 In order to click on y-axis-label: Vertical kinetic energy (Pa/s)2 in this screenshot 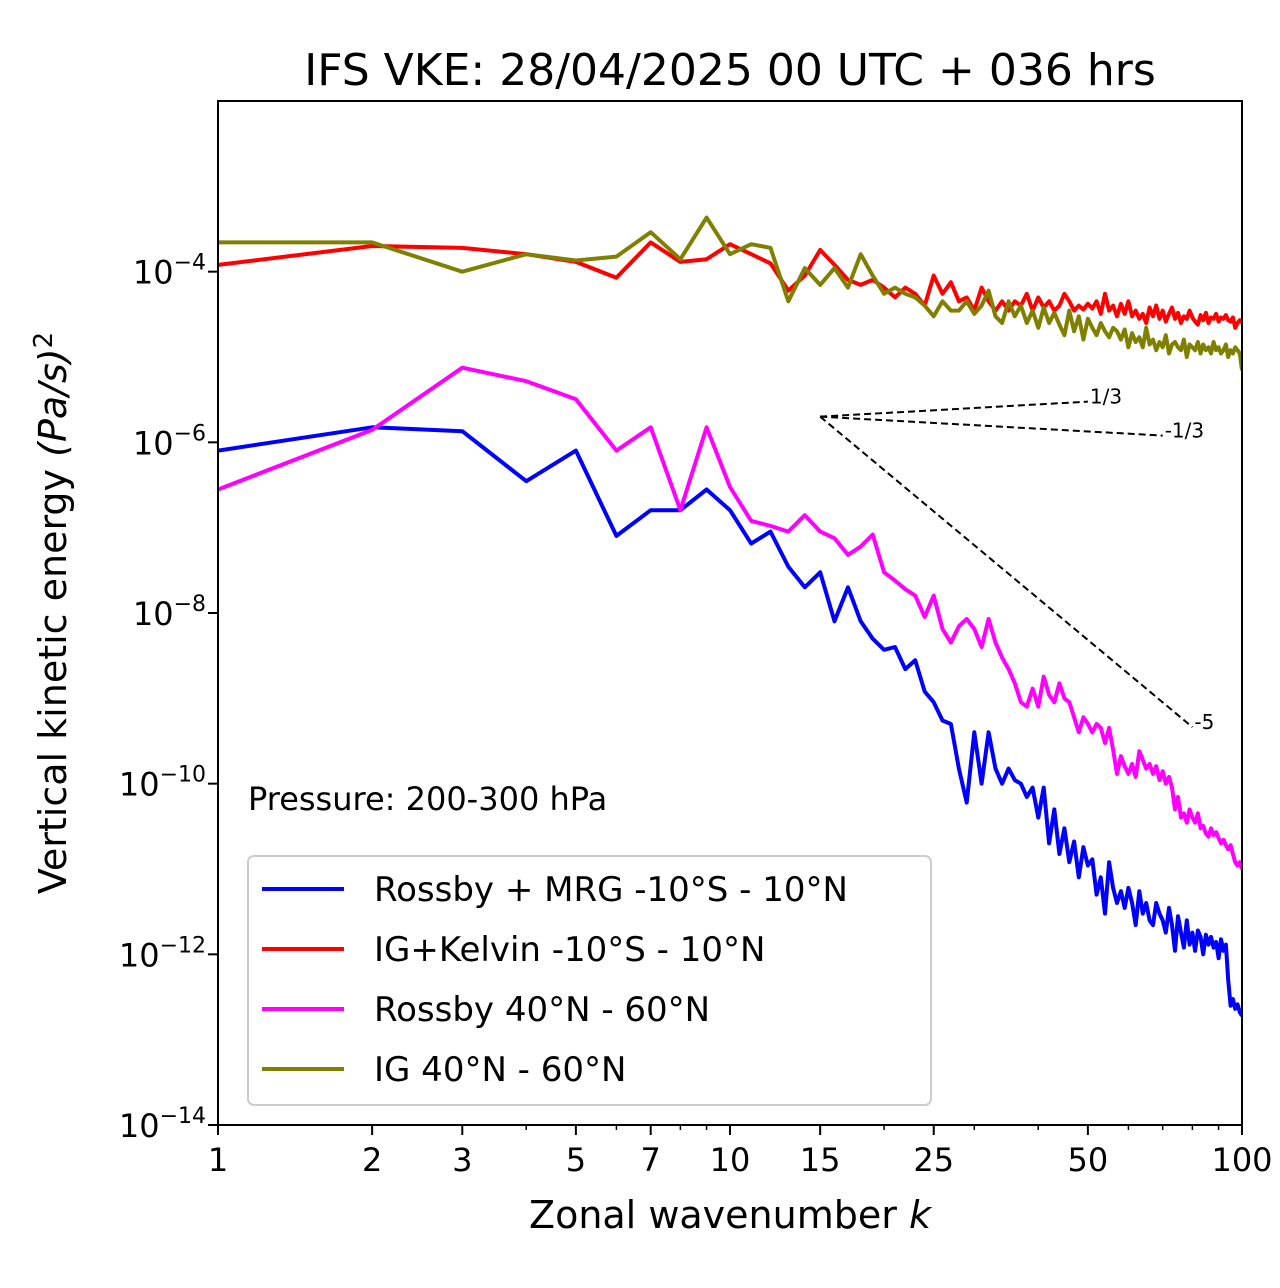, I will do `click(52, 613)`.